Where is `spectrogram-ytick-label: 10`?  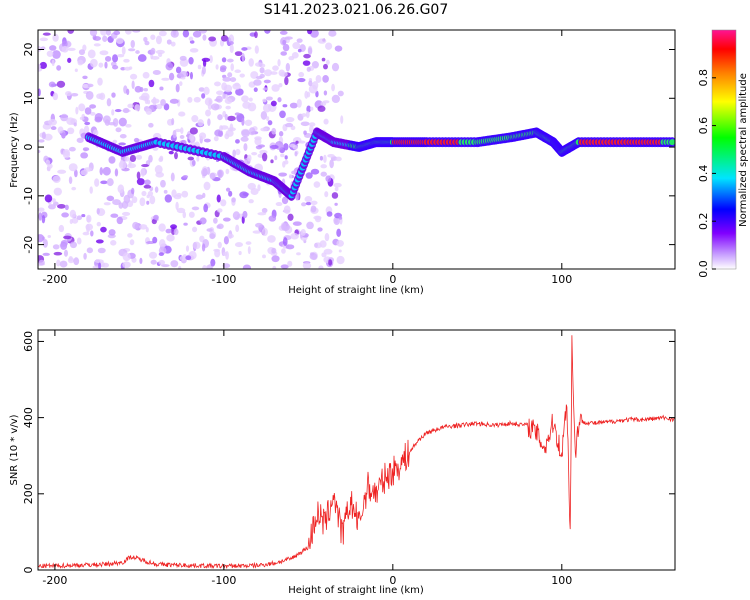 spectrogram-ytick-label: 10 is located at coordinates (28, 98).